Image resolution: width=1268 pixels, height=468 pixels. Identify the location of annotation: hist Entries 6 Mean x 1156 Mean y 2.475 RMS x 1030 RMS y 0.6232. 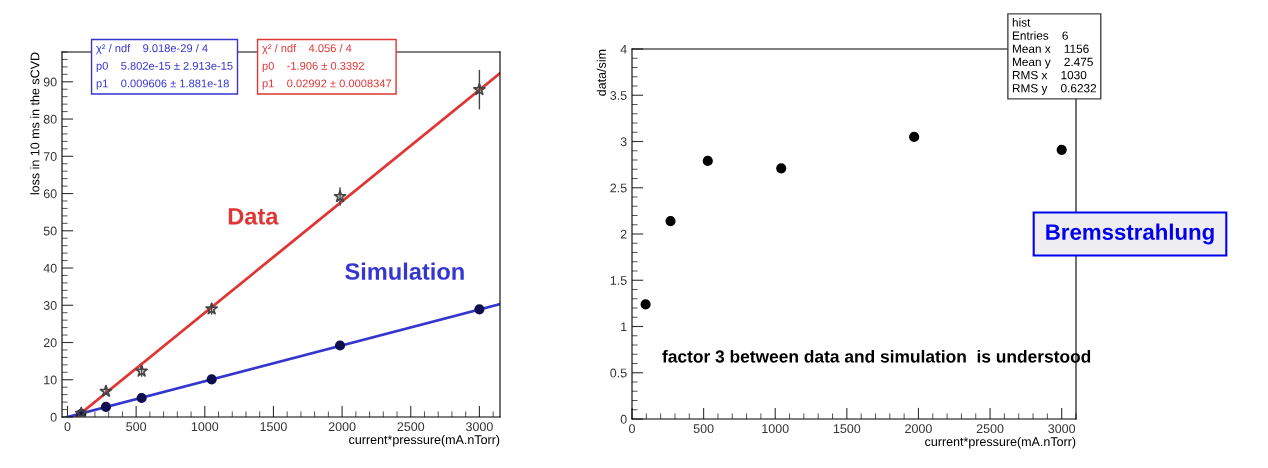
(1054, 56).